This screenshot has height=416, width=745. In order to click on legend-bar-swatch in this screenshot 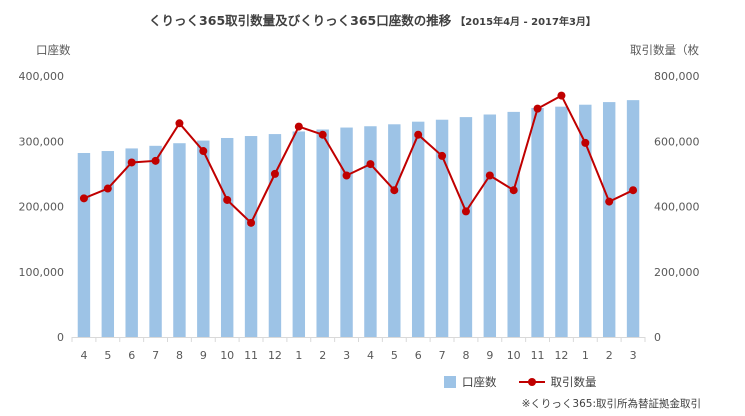, I will do `click(450, 382)`.